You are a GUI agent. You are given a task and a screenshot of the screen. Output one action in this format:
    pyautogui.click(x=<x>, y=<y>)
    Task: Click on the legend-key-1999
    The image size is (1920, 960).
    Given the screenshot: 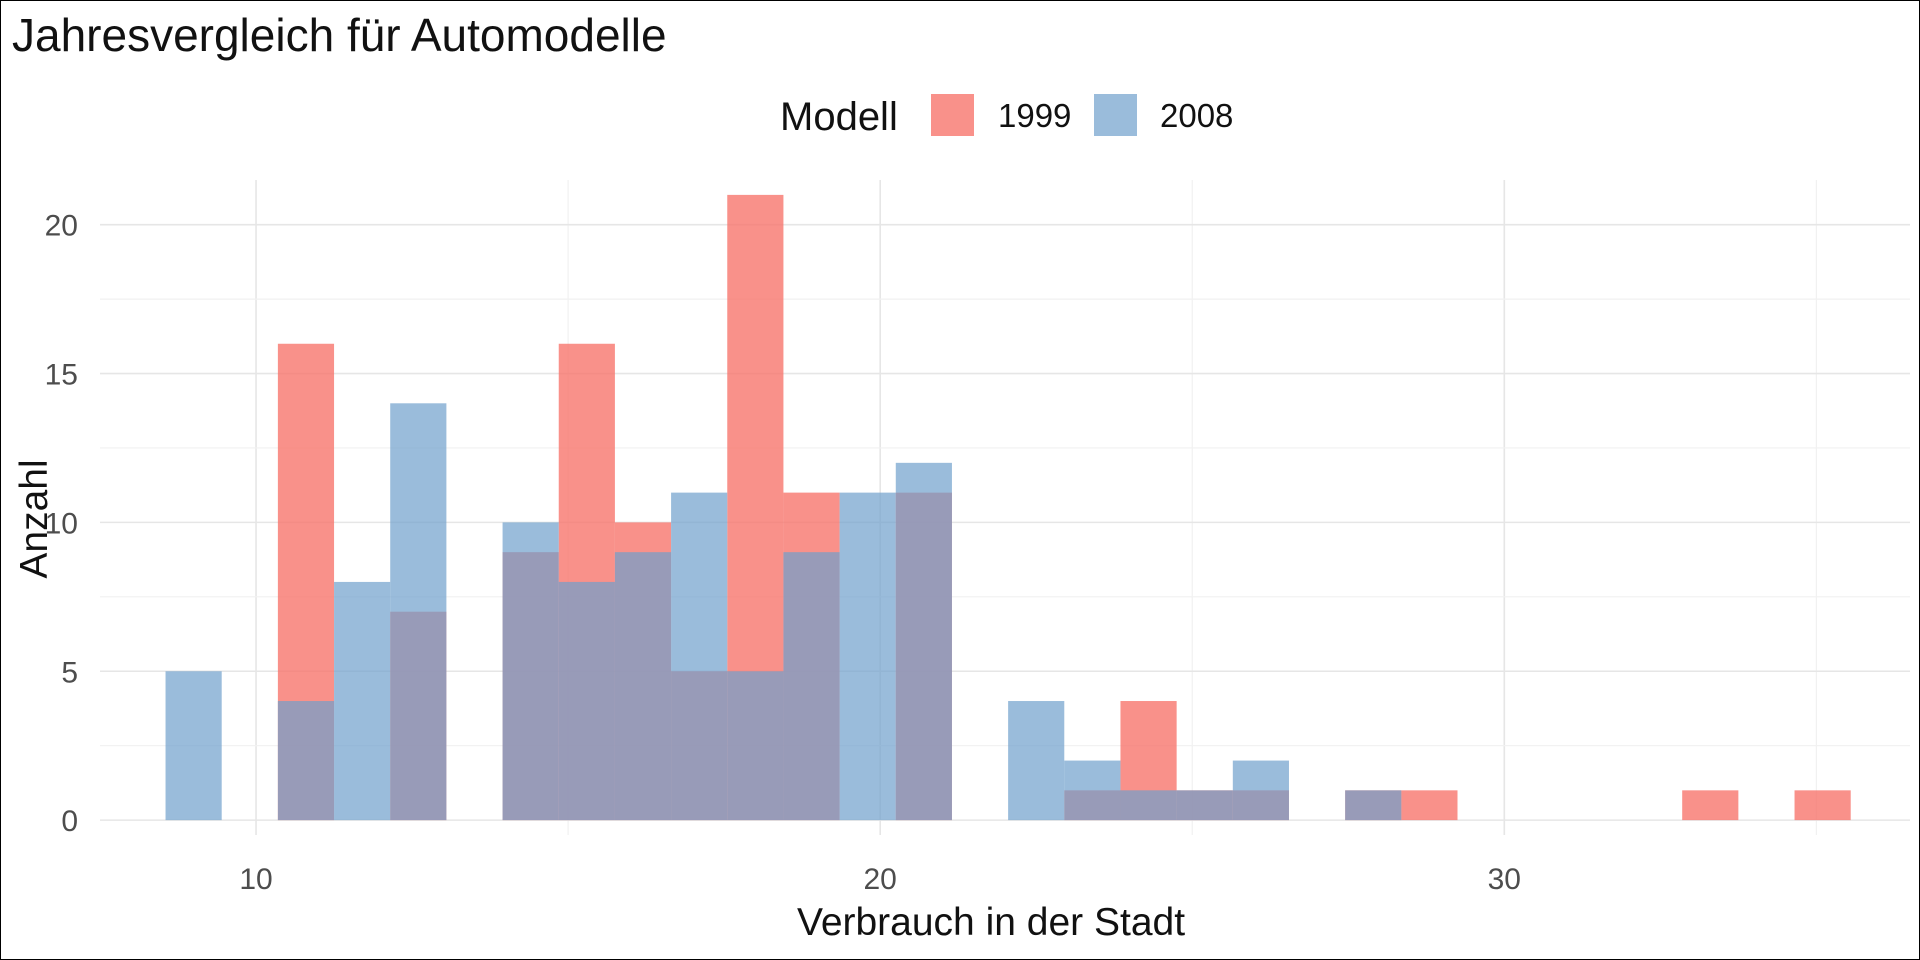 What is the action you would take?
    pyautogui.click(x=952, y=115)
    